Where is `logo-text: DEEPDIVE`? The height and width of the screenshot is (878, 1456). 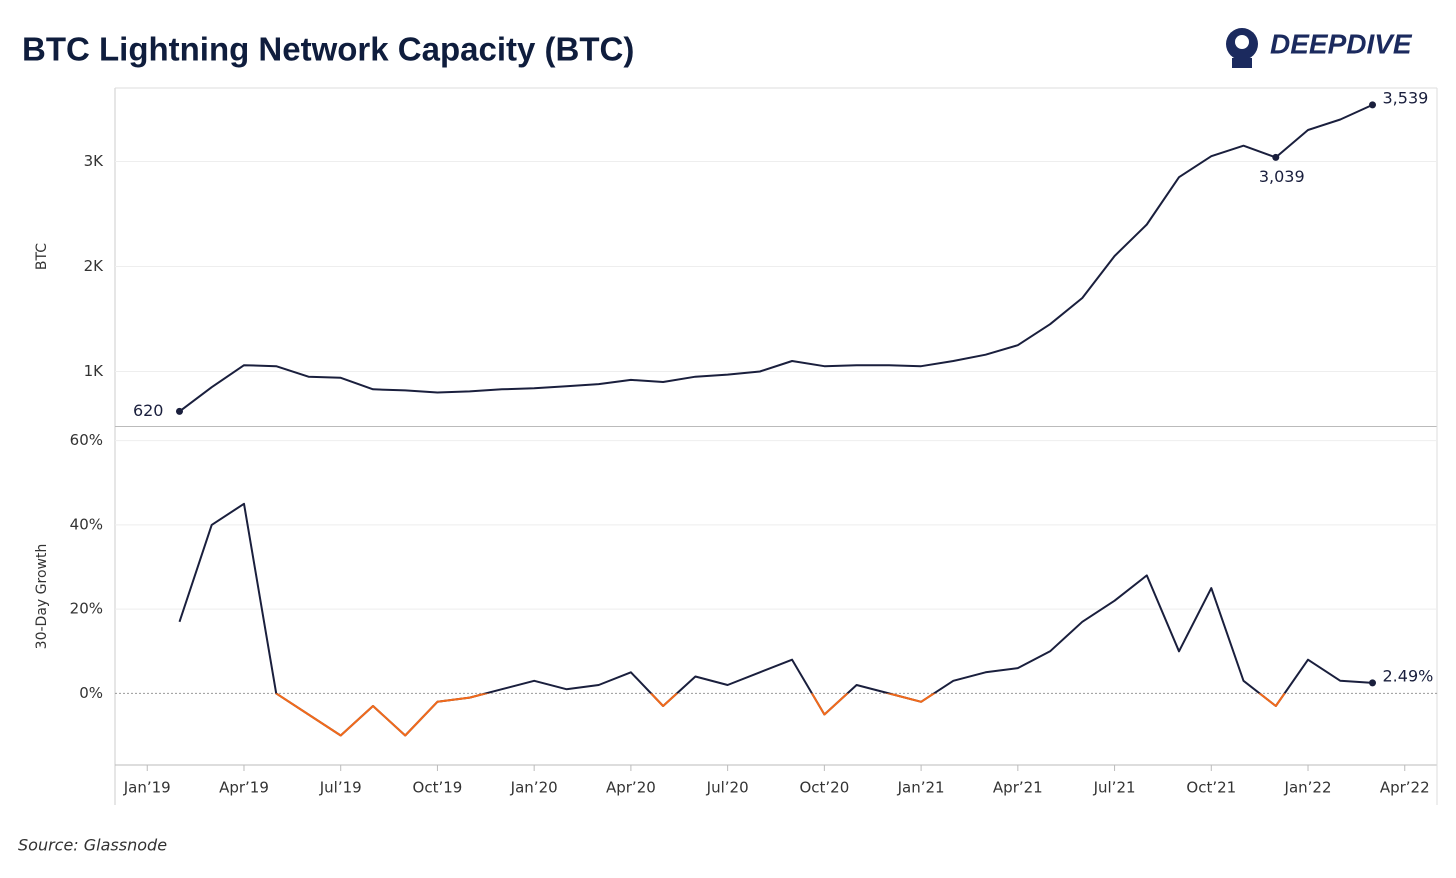
logo-text: DEEPDIVE is located at coordinates (1341, 43).